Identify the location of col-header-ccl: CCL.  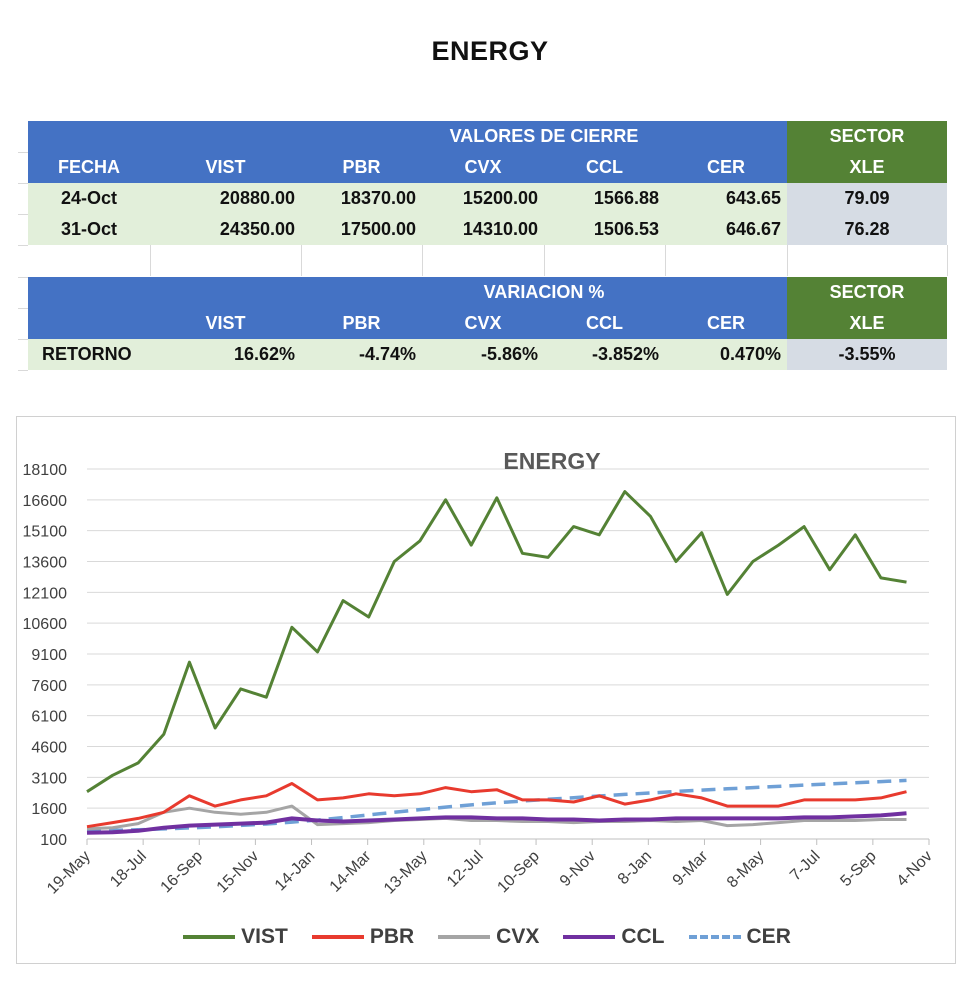
(604, 167).